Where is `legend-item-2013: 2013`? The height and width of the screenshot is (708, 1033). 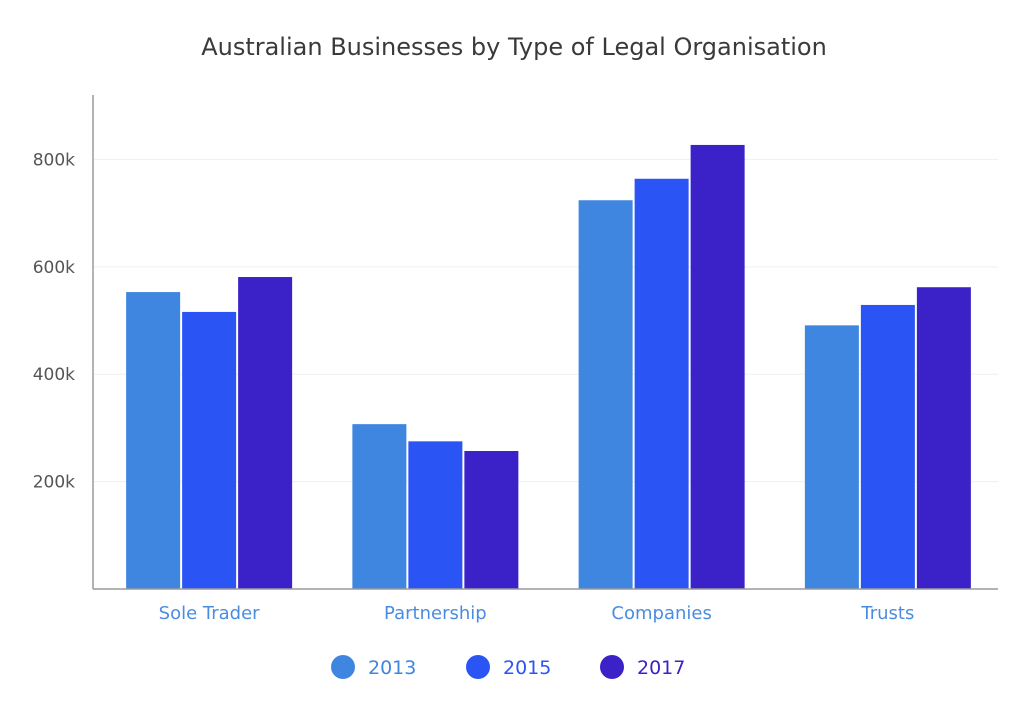
legend-item-2013: 2013 is located at coordinates (373, 667).